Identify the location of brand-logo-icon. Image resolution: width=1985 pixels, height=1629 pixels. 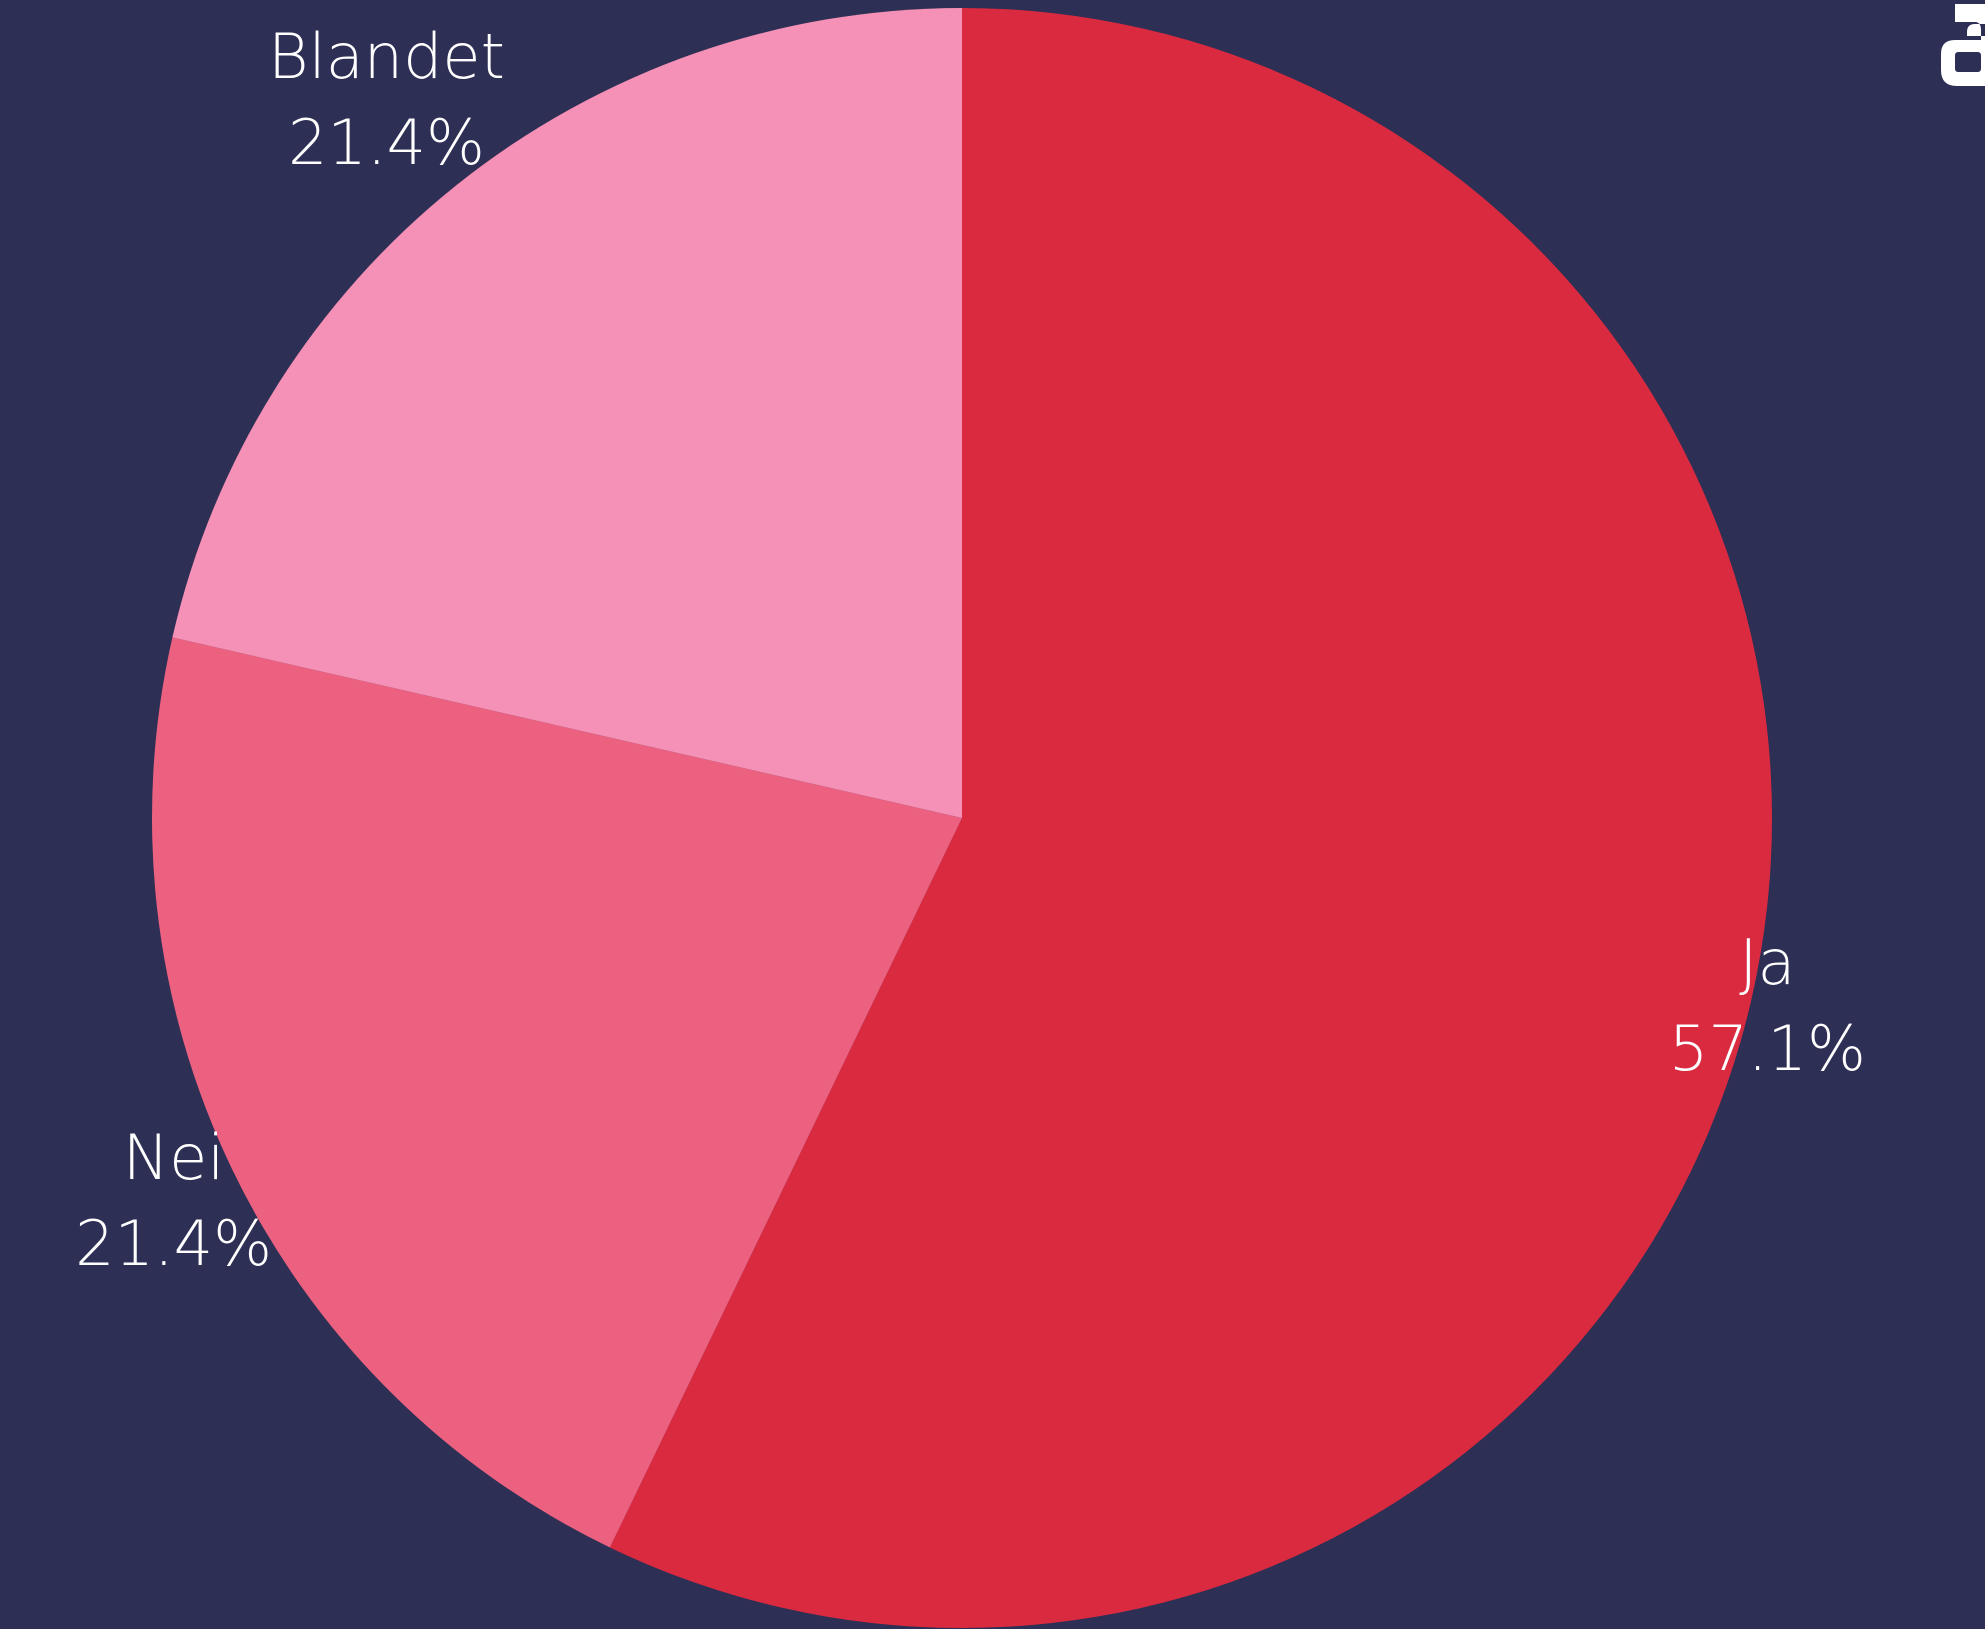
(1963, 45).